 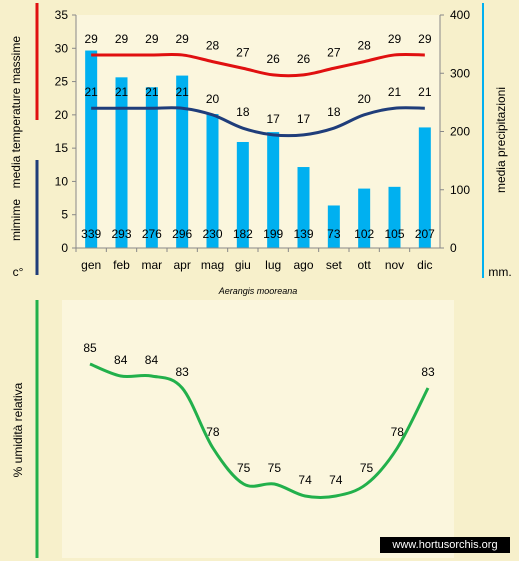 What do you see at coordinates (460, 132) in the screenshot?
I see `y-right-tick-label: 200` at bounding box center [460, 132].